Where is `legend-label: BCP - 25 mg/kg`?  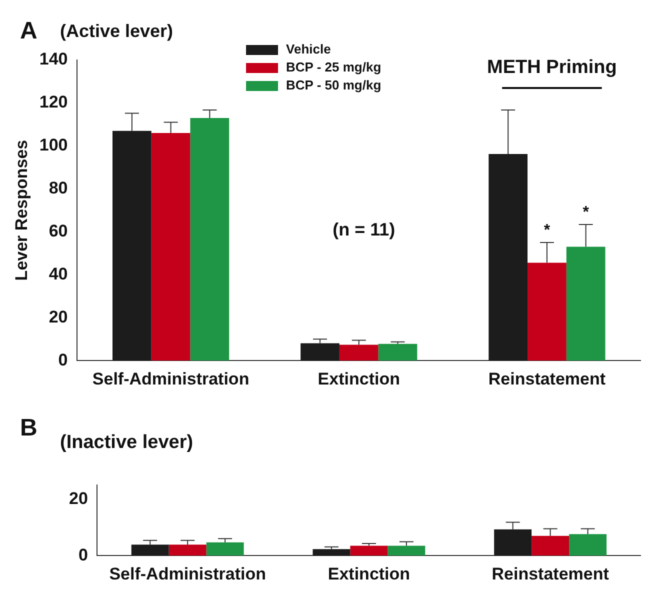
legend-label: BCP - 25 mg/kg is located at coordinates (334, 67).